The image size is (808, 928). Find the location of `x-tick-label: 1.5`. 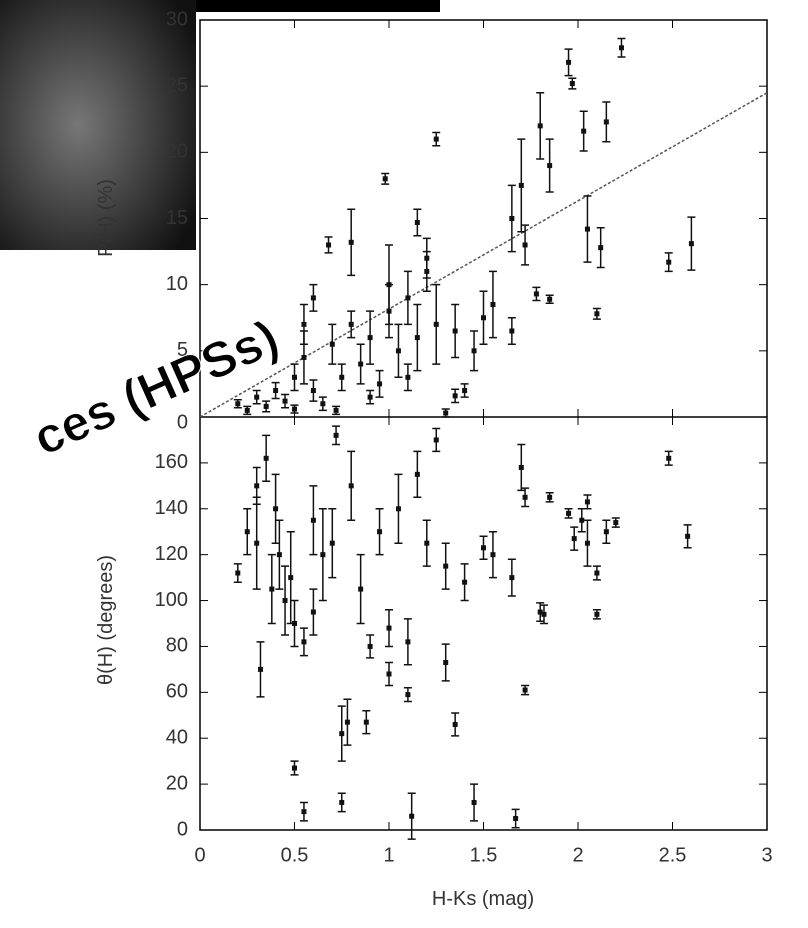

x-tick-label: 1.5 is located at coordinates (484, 855).